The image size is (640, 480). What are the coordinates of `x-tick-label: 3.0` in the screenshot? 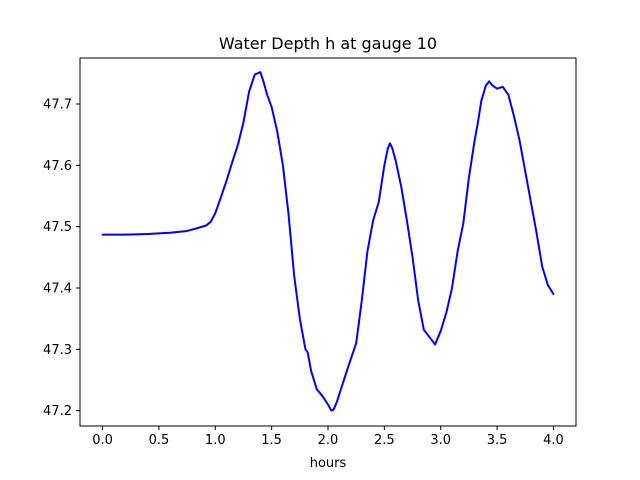 It's located at (440, 440).